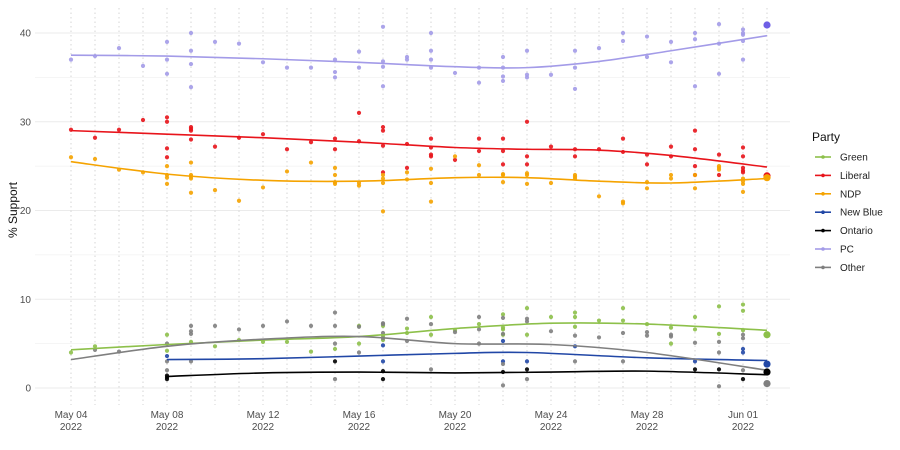  Describe the element at coordinates (767, 178) in the screenshot. I see `result-ndp` at that location.